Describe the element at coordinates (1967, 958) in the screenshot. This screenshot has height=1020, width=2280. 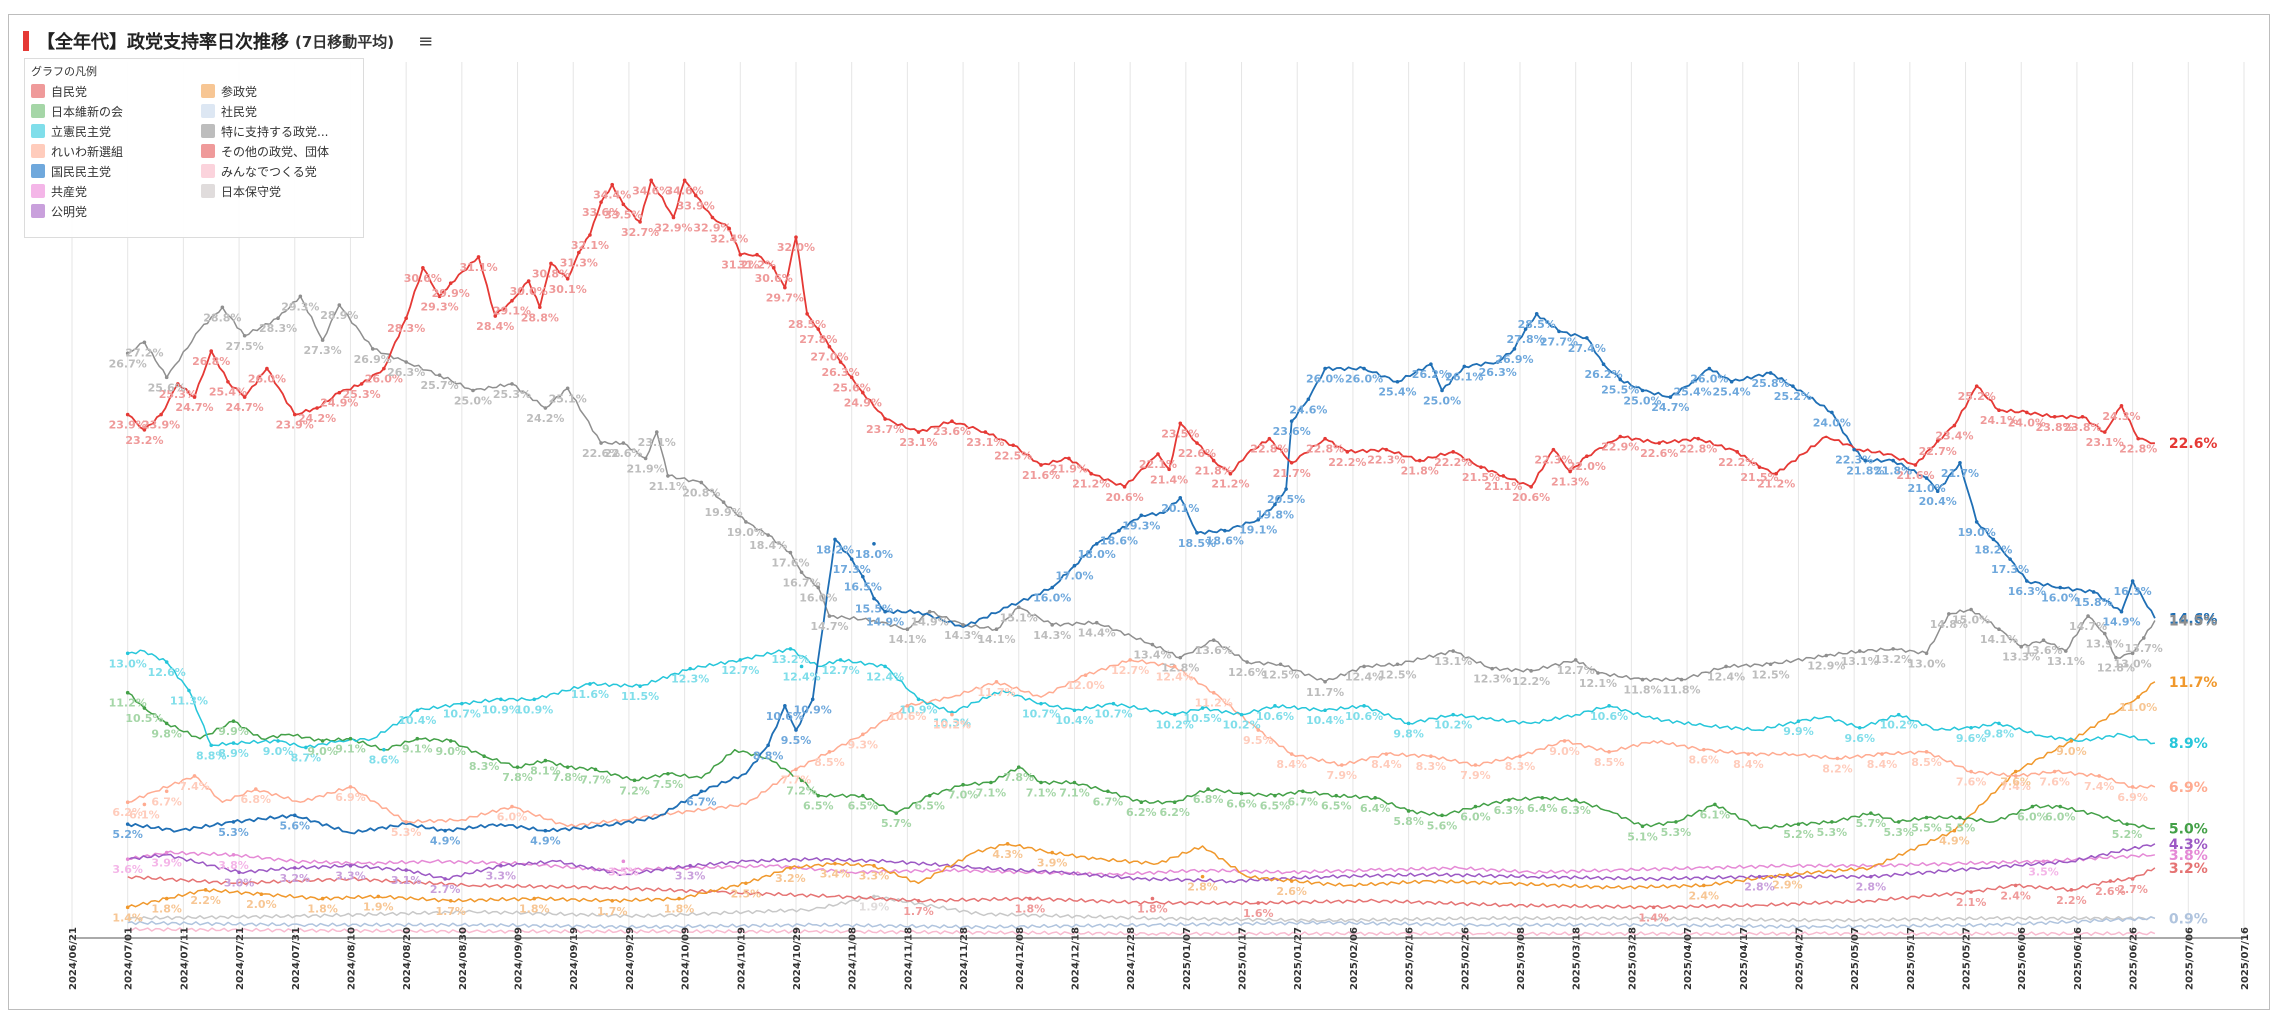
I see `x-tick-label: 2025/05/27` at that location.